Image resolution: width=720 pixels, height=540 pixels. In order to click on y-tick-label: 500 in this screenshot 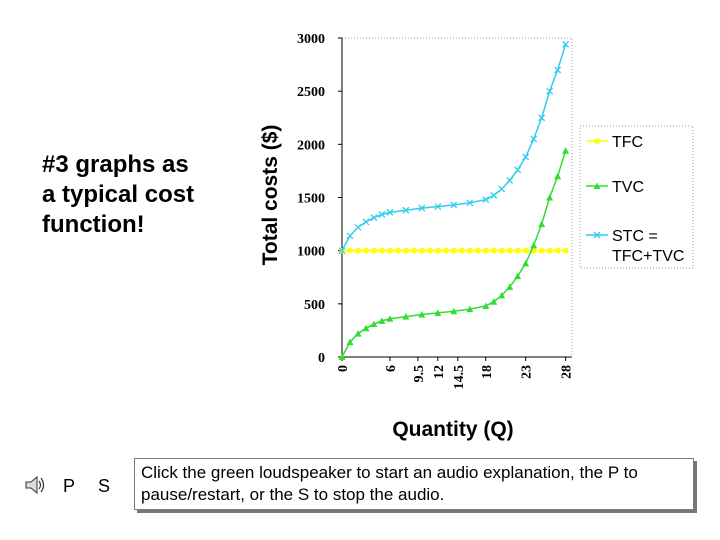, I will do `click(314, 305)`.